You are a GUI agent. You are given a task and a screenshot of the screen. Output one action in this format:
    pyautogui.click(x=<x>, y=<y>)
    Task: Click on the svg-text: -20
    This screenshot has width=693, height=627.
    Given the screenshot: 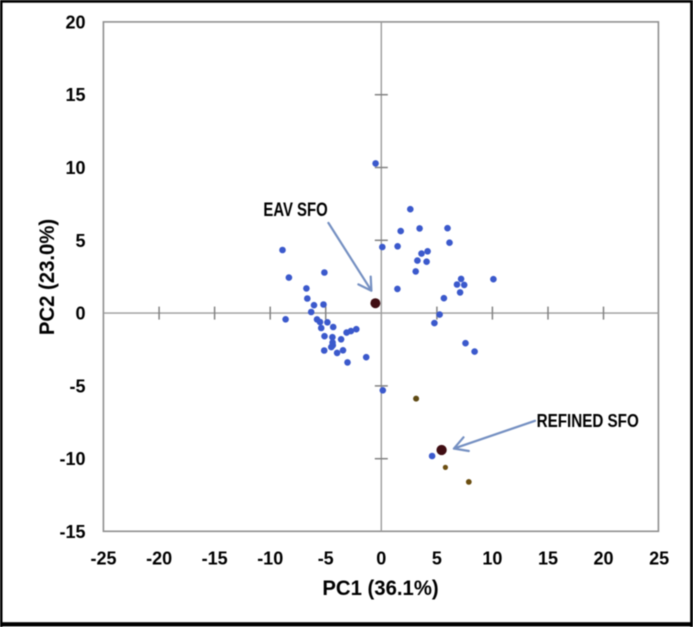 What is the action you would take?
    pyautogui.click(x=159, y=559)
    